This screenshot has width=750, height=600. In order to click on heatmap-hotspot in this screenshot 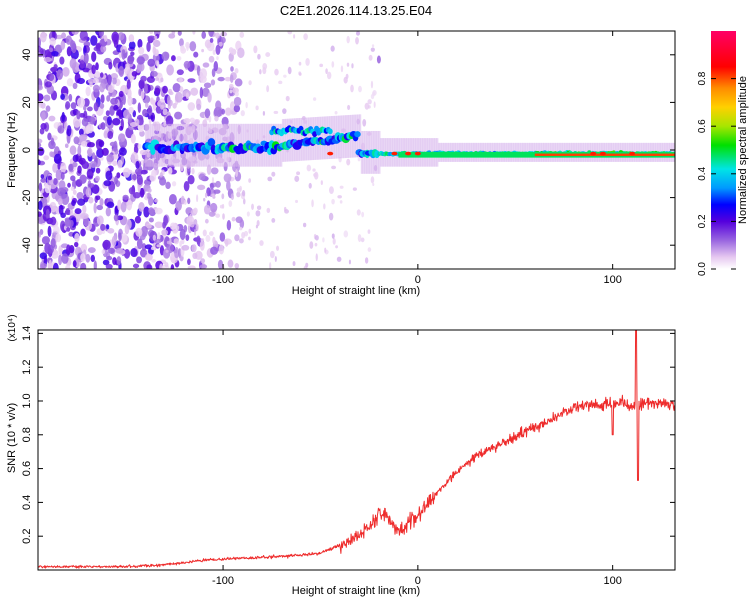, I will do `click(593, 153)`.